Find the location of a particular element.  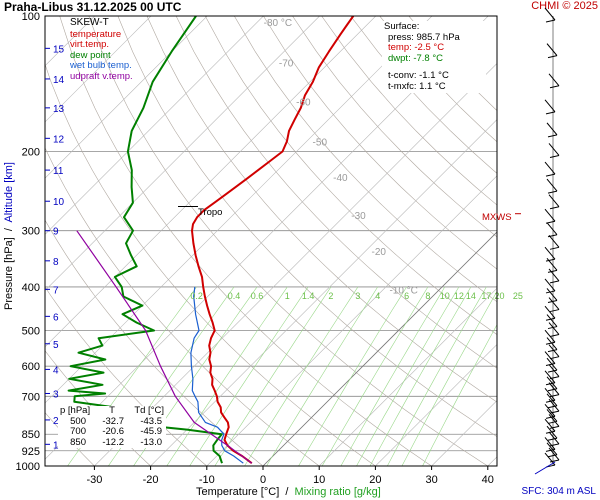

legend-item-temperature: temperature is located at coordinates (96, 34).